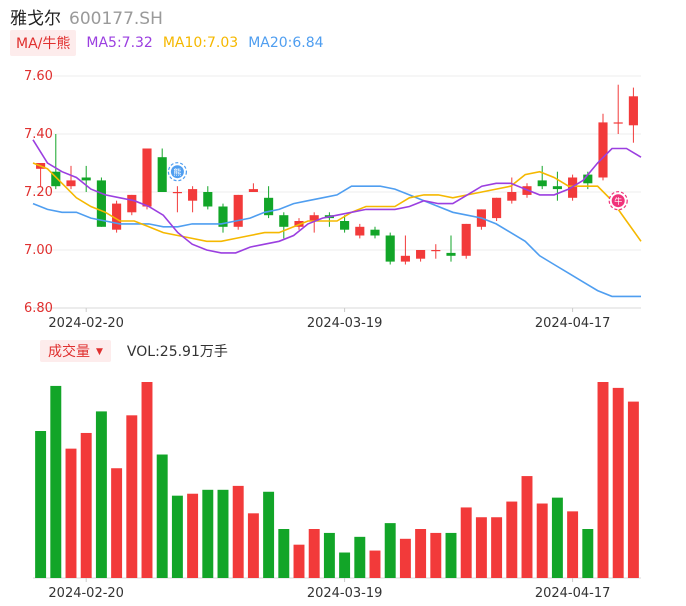  What do you see at coordinates (86, 16) in the screenshot?
I see `stock-header: 雅戈尔 600177.SH` at bounding box center [86, 16].